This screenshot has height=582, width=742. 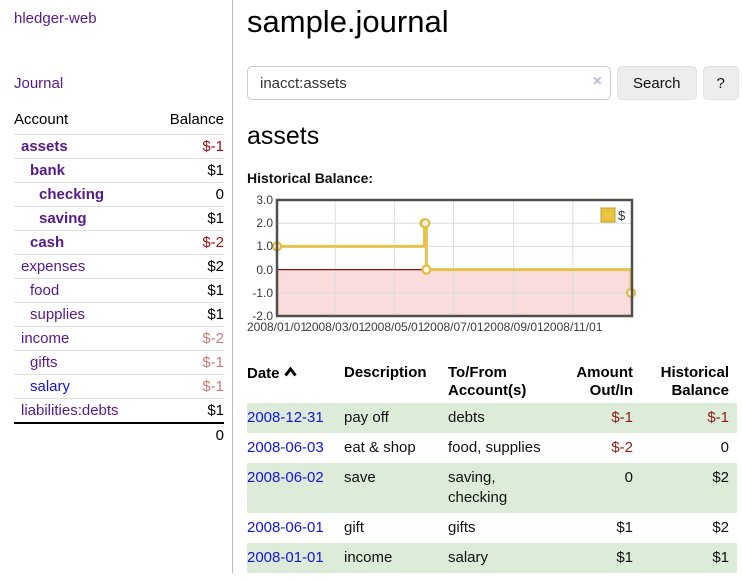 I want to click on clear-search-icon: ×, so click(x=597, y=81).